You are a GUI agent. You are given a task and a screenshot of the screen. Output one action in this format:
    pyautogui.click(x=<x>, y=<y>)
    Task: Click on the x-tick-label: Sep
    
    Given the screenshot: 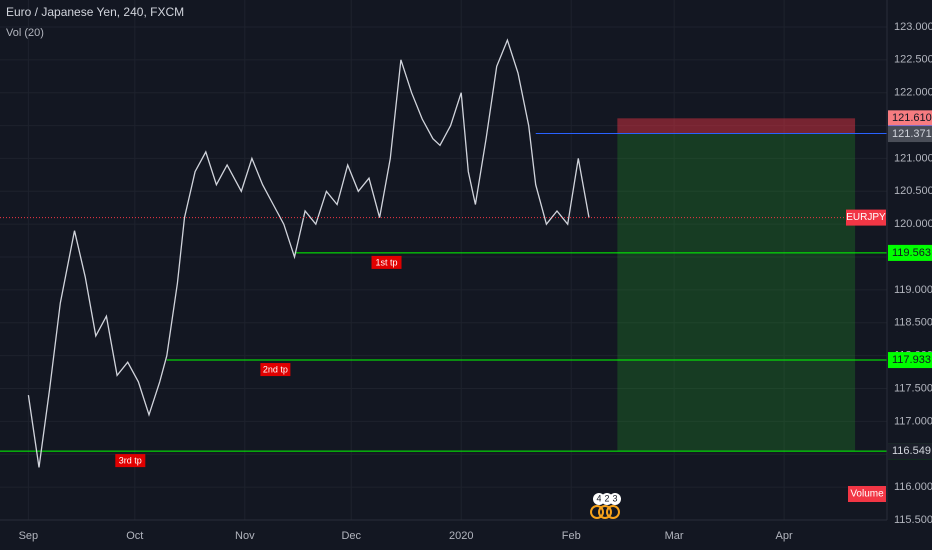 What is the action you would take?
    pyautogui.click(x=29, y=536)
    